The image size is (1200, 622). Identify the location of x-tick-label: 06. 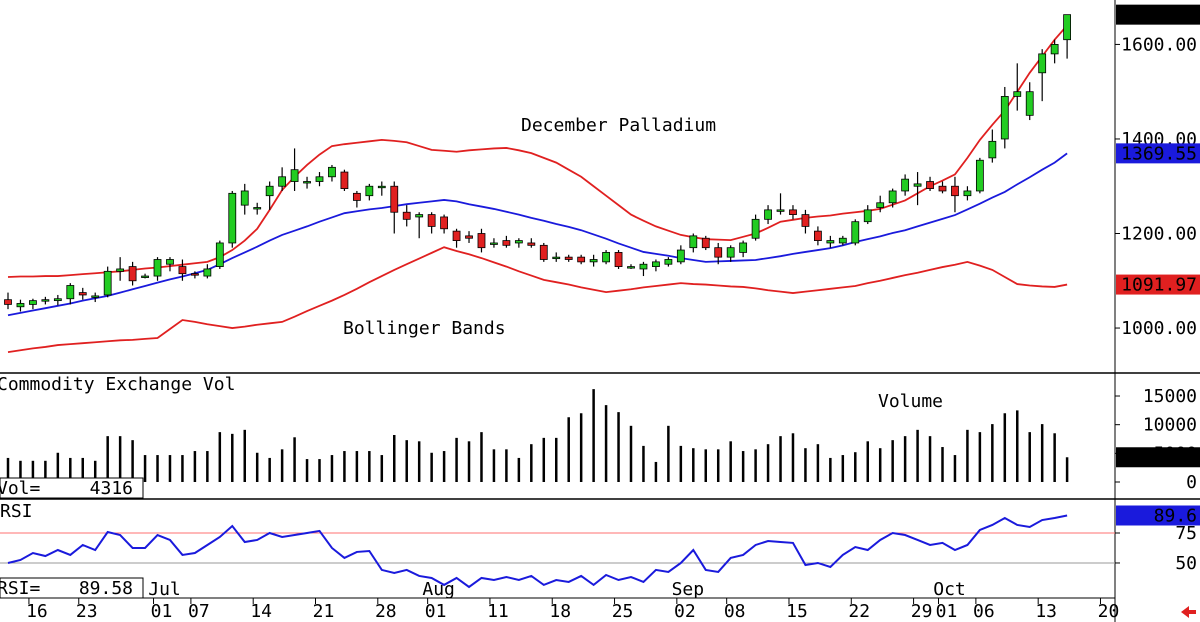
(984, 611).